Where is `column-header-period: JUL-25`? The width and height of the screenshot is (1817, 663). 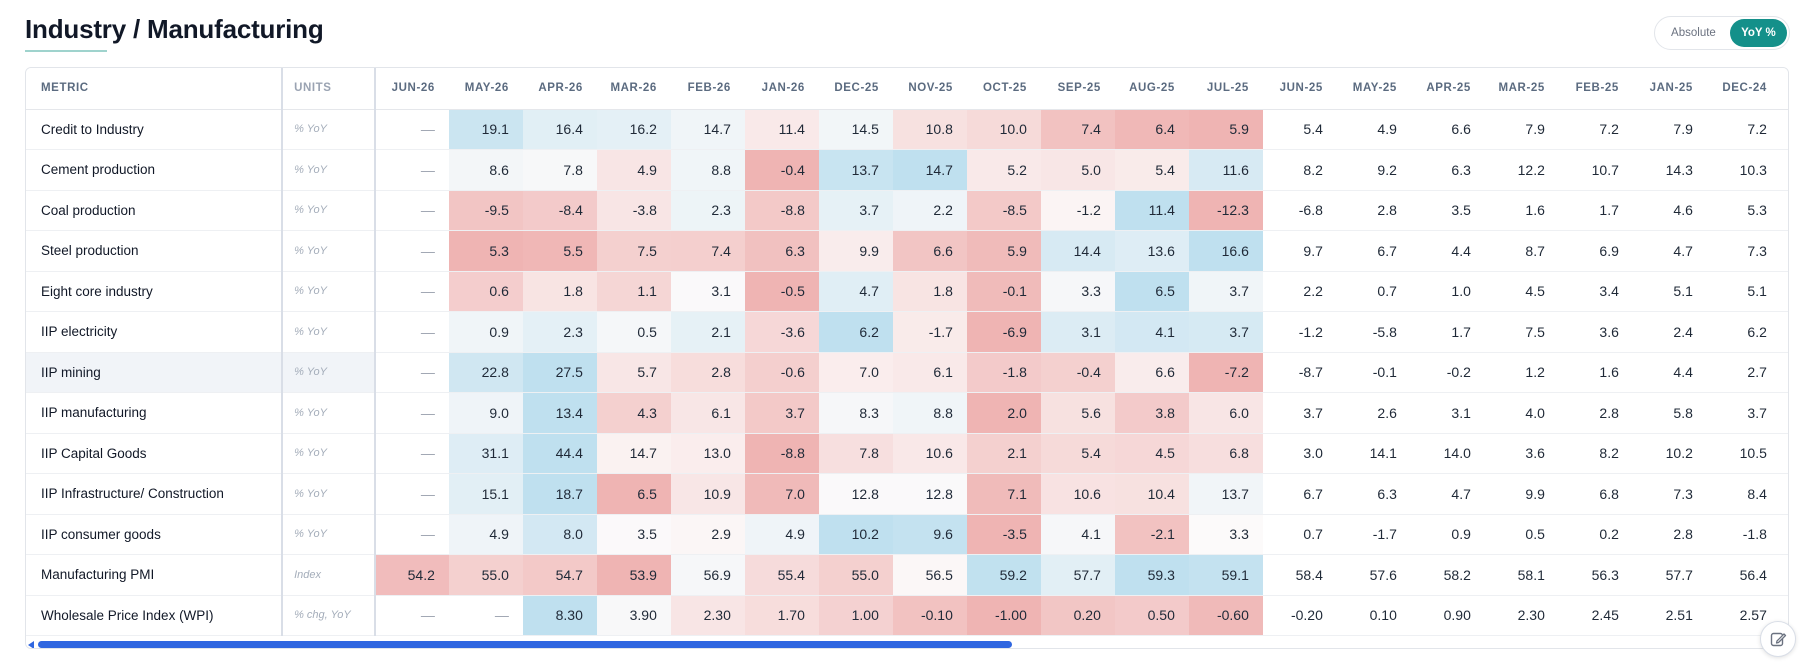 column-header-period: JUL-25 is located at coordinates (1225, 89).